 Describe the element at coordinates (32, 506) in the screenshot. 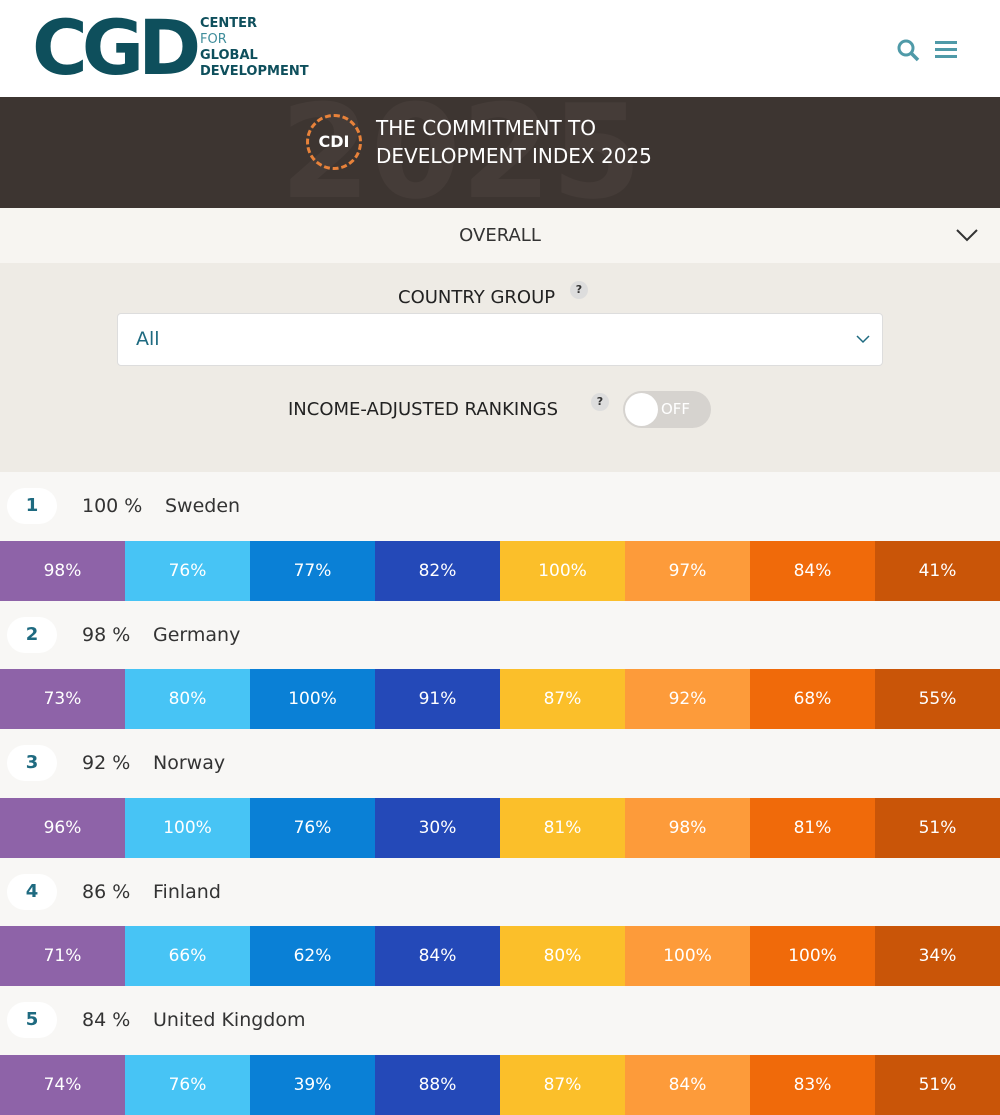

I see `rank-badge: 1` at that location.